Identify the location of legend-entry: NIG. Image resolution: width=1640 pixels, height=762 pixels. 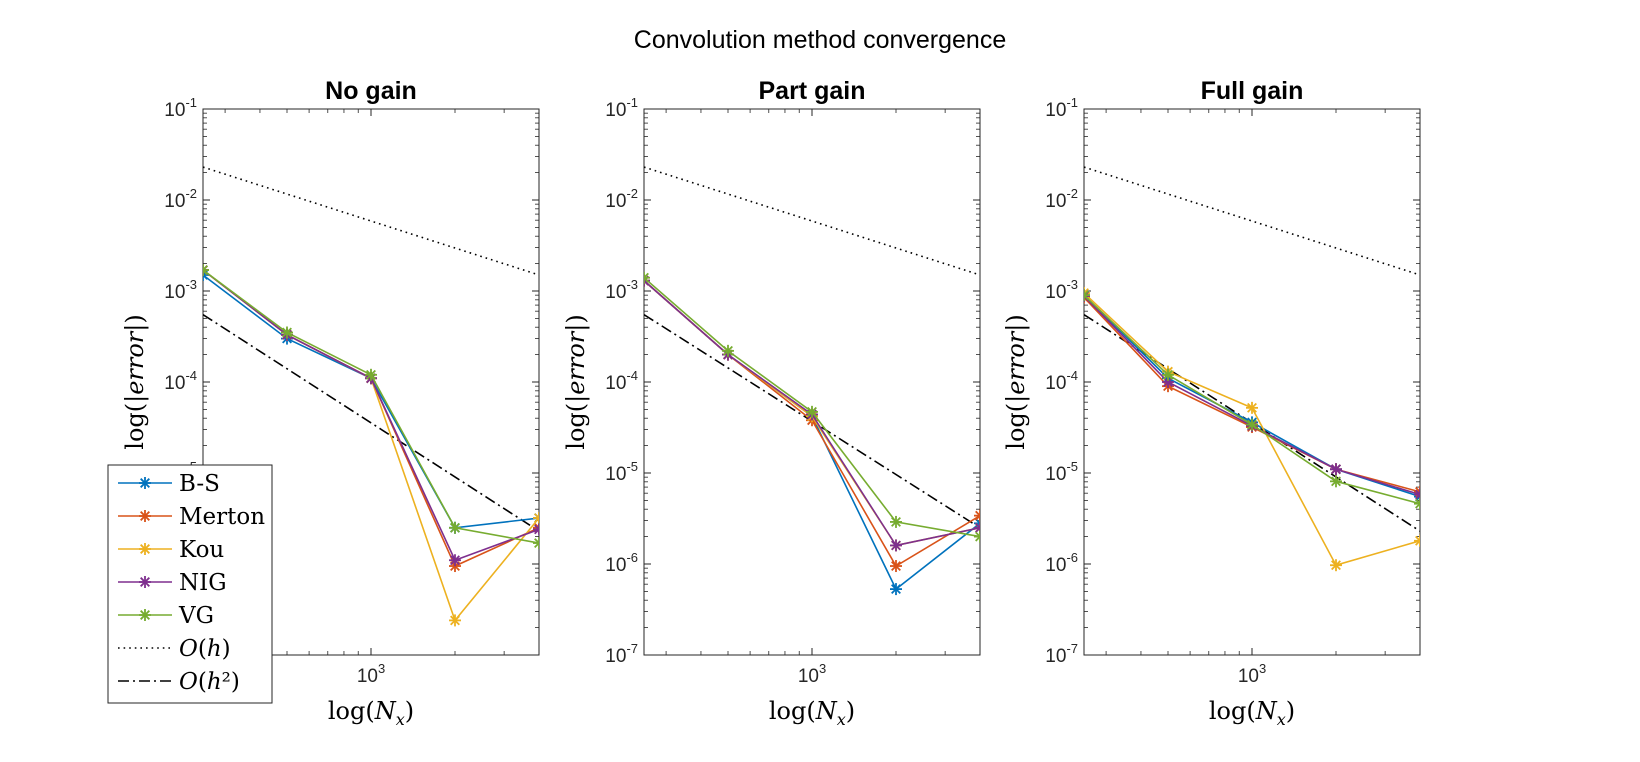
(172, 583).